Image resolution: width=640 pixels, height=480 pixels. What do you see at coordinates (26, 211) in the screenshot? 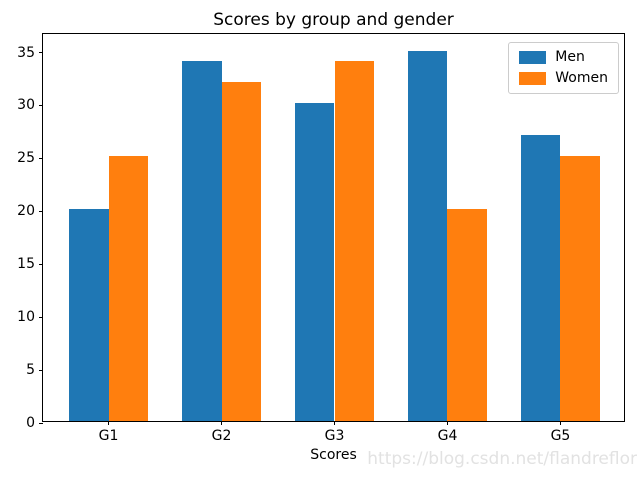
I see `y-tick-label: 20` at bounding box center [26, 211].